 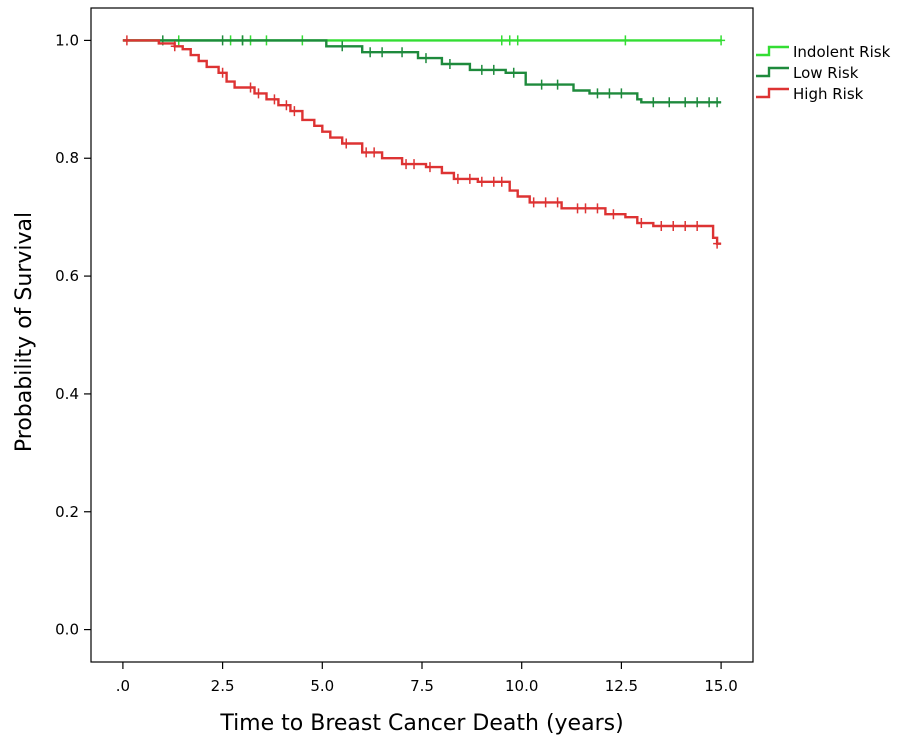 I want to click on legend: Indolent Risk Low Risk High Risk, so click(x=823, y=73).